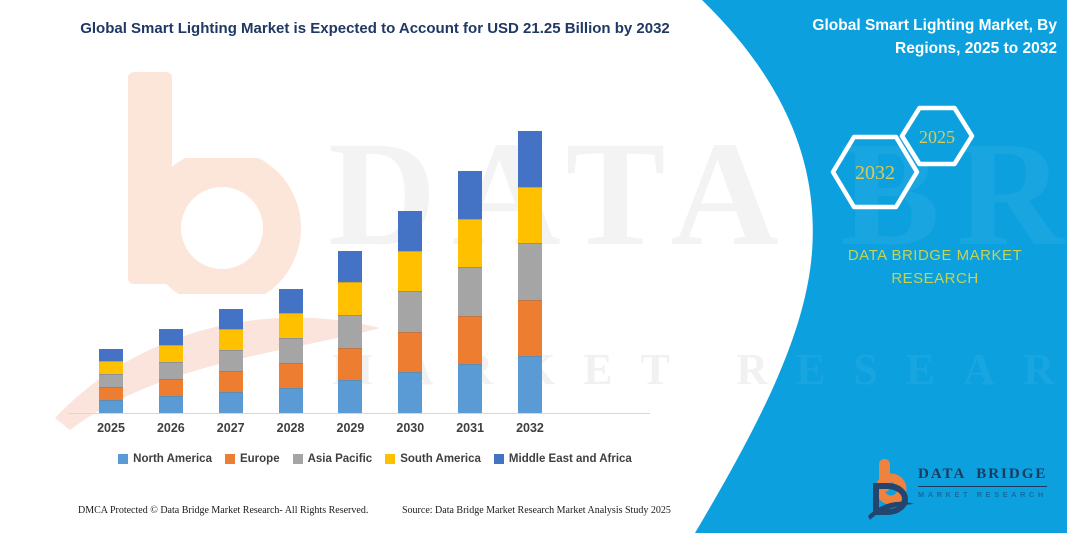 Image resolution: width=1067 pixels, height=533 pixels. What do you see at coordinates (891, 489) in the screenshot?
I see `databridge-logo-icon` at bounding box center [891, 489].